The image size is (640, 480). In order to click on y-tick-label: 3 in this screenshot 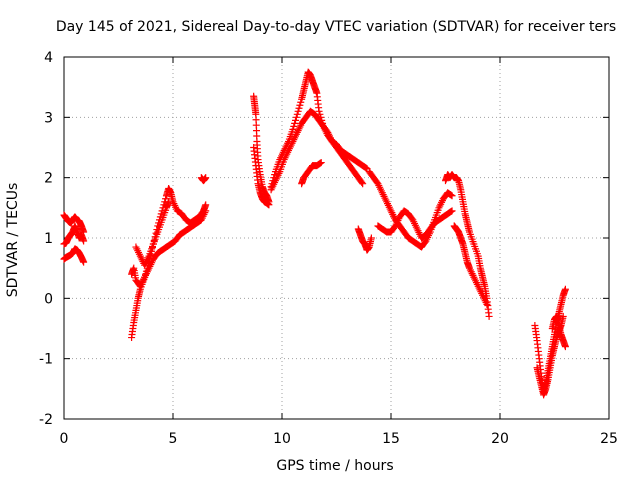, I will do `click(48, 118)`.